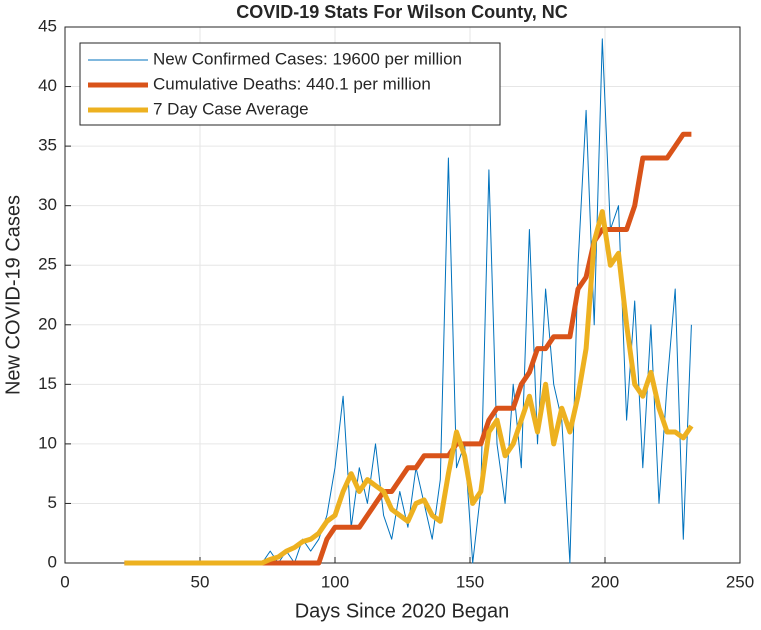 This screenshot has height=630, width=761. What do you see at coordinates (231, 108) in the screenshot?
I see `legend-label: 7 Day Case Average` at bounding box center [231, 108].